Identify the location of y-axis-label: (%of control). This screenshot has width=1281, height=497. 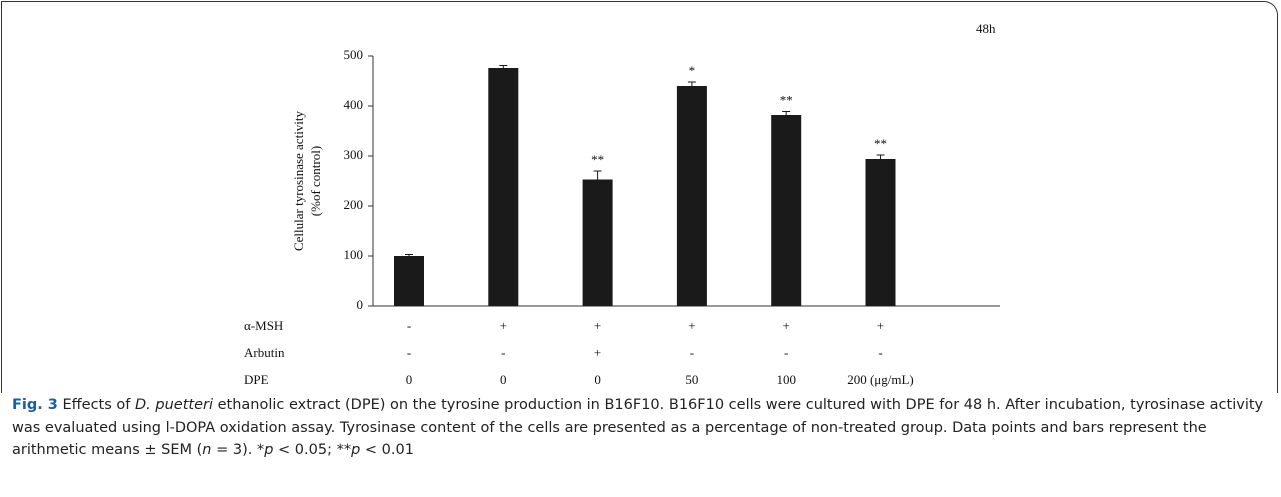
(315, 181).